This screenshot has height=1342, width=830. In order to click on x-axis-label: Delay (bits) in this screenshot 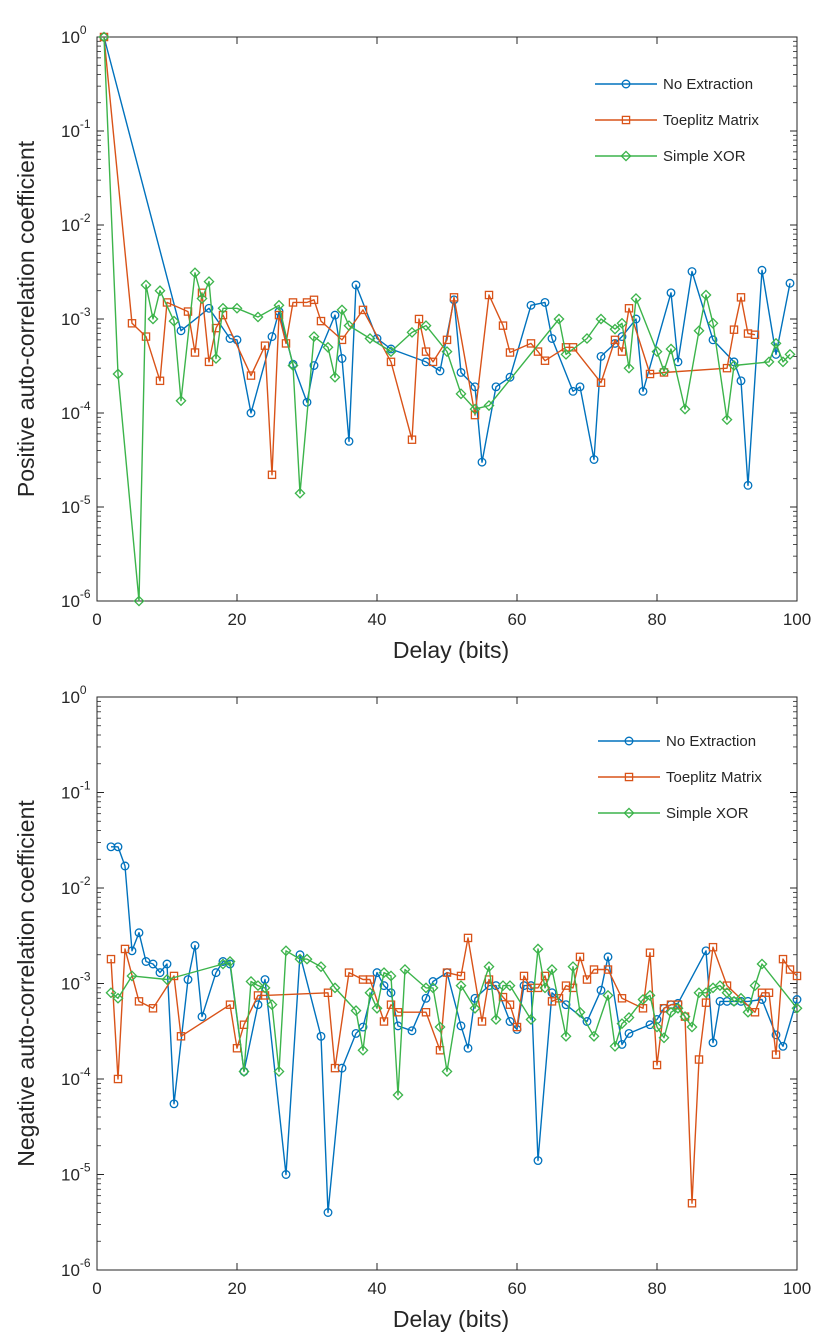, I will do `click(451, 650)`.